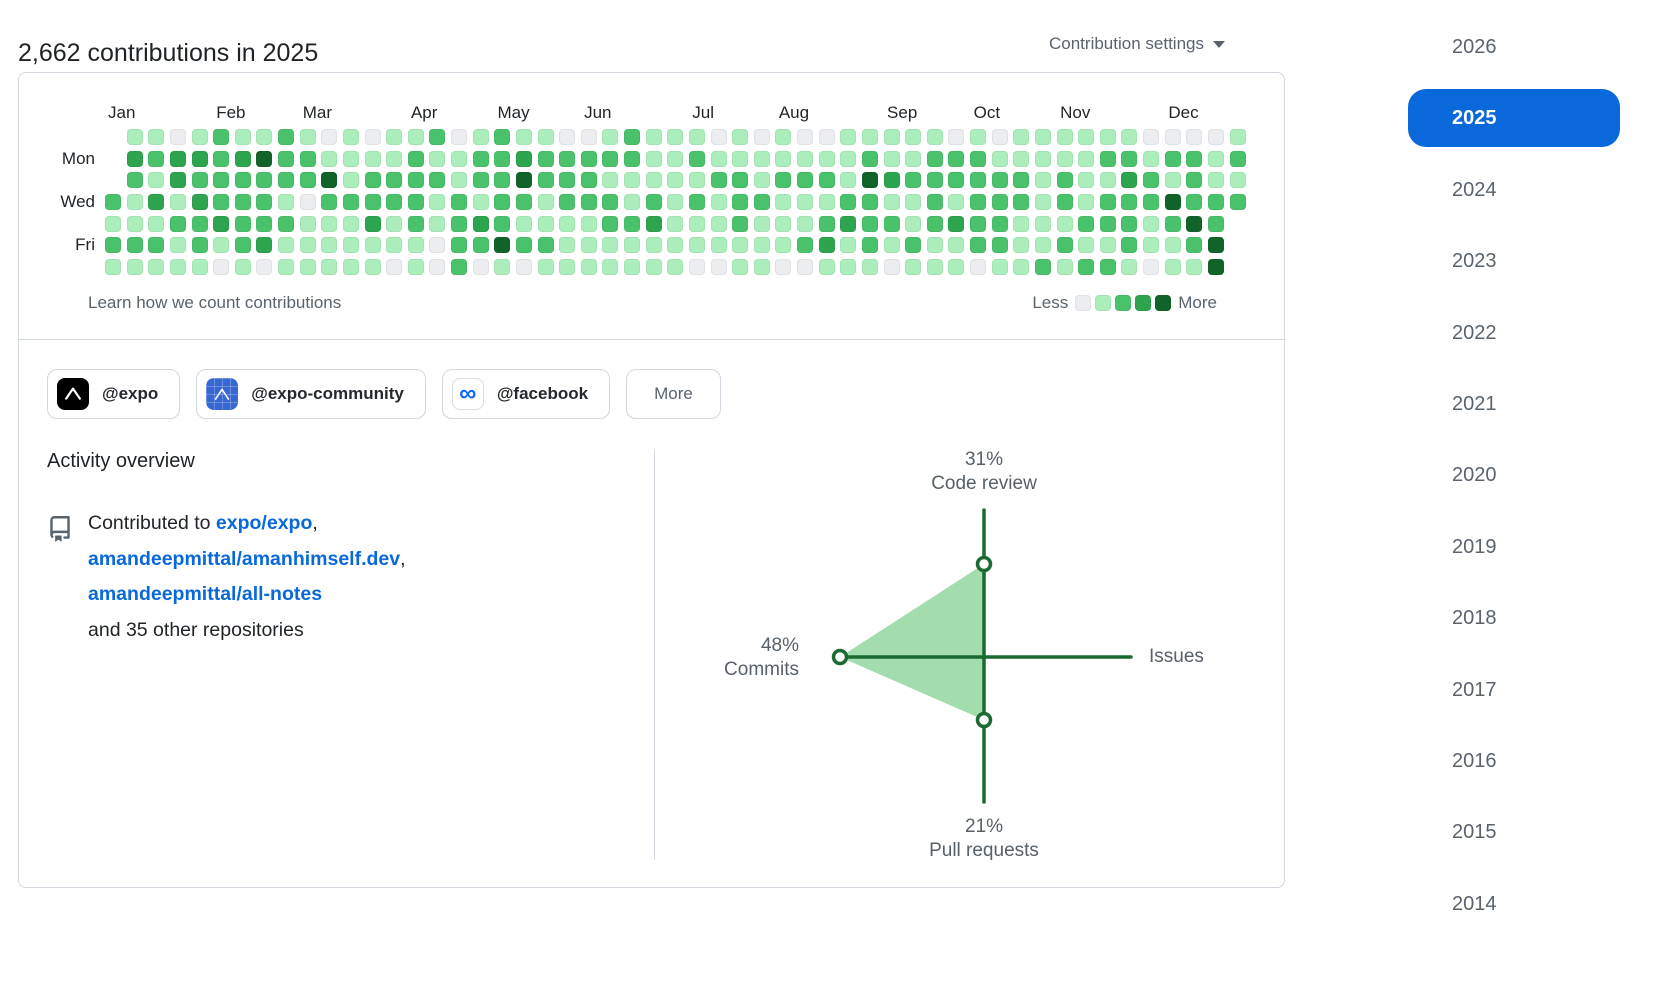 The height and width of the screenshot is (990, 1660). I want to click on year-item-2016: 2016, so click(1474, 761).